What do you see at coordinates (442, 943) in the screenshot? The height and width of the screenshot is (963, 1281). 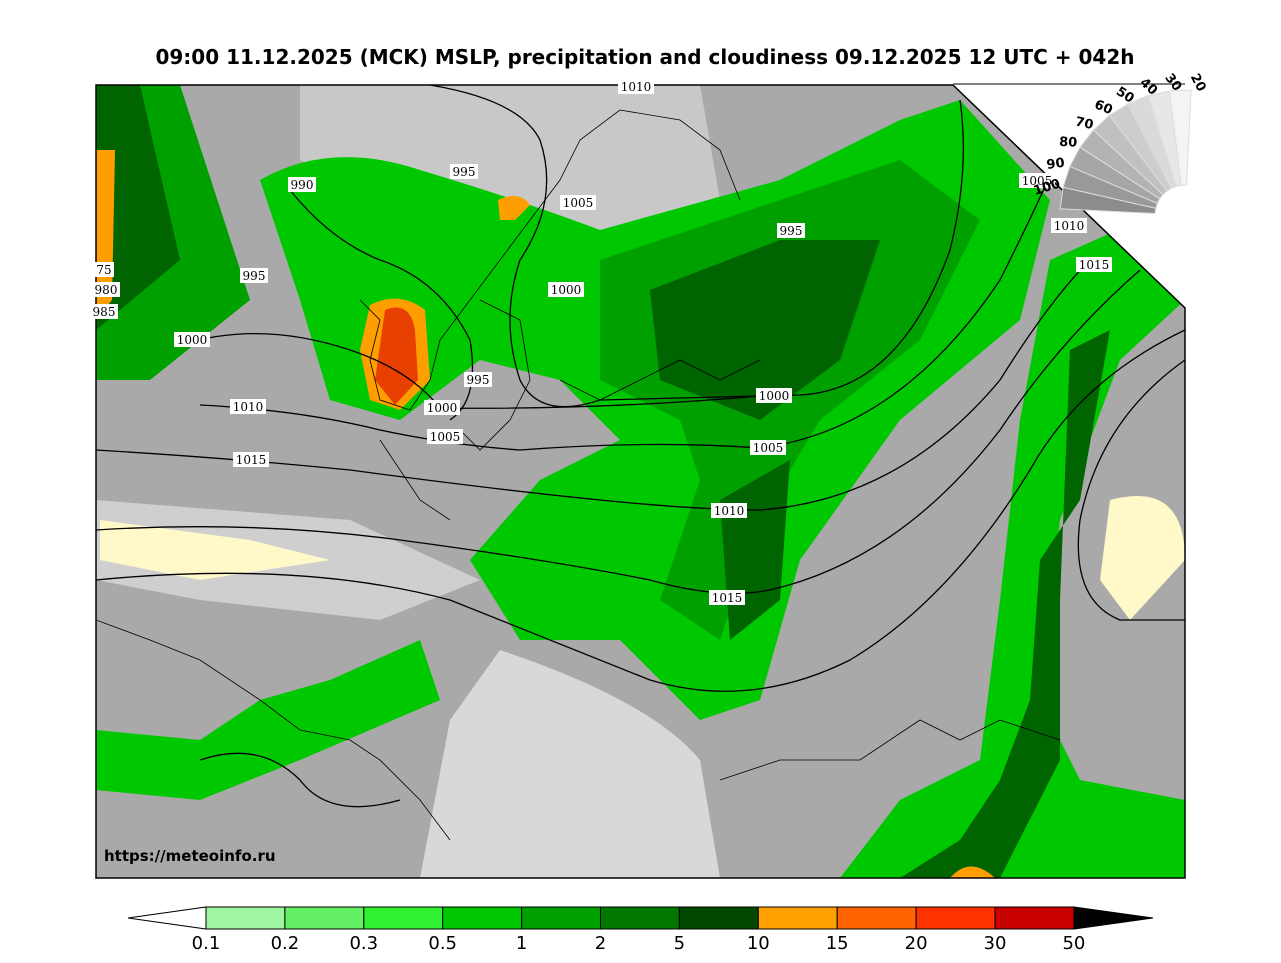 I see `legend-label: 0.5` at bounding box center [442, 943].